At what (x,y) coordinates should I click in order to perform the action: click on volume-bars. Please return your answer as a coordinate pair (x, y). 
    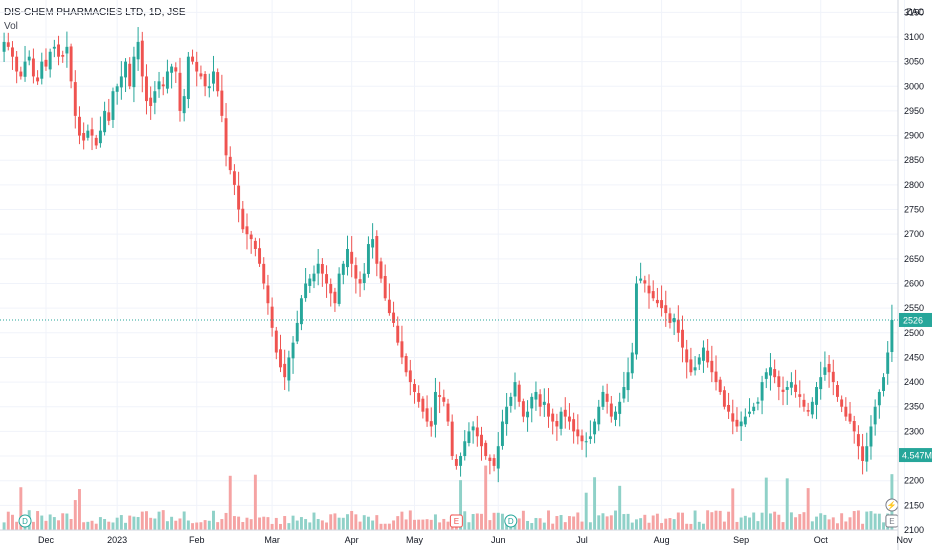
    Looking at the image, I should click on (448, 497).